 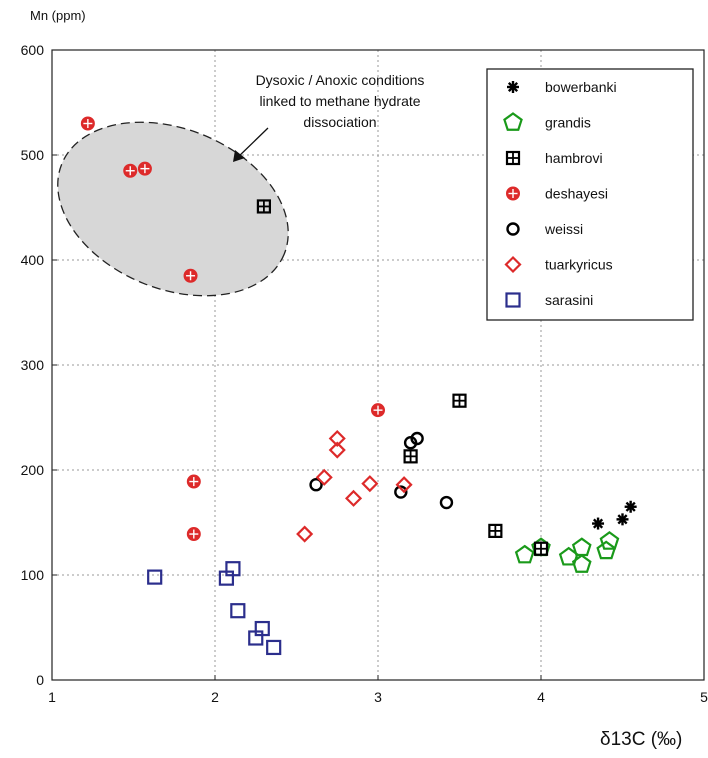 What do you see at coordinates (513, 264) in the screenshot?
I see `legend-marker-tuarkyricus` at bounding box center [513, 264].